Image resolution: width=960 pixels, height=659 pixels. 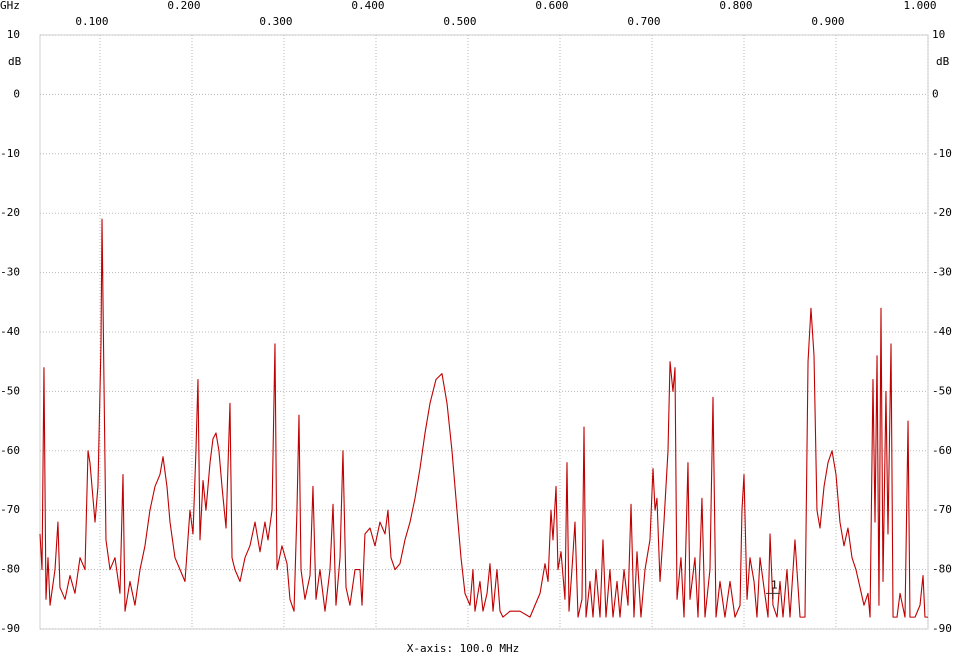 I want to click on x-axis-label: X-axis: 100.0 MHz, so click(x=463, y=648).